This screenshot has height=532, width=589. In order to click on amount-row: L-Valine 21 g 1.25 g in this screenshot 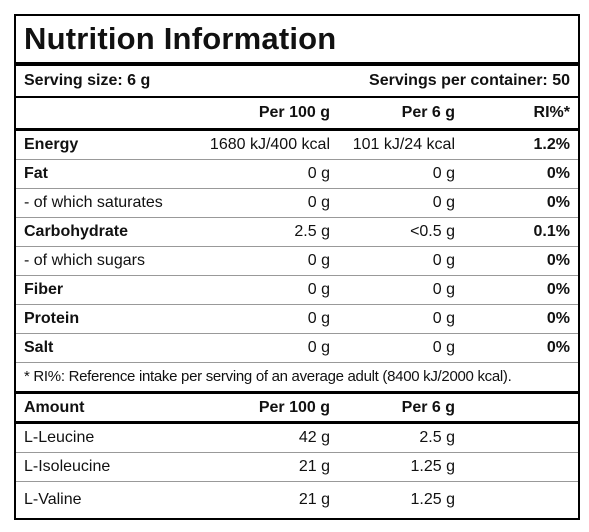, I will do `click(297, 500)`.